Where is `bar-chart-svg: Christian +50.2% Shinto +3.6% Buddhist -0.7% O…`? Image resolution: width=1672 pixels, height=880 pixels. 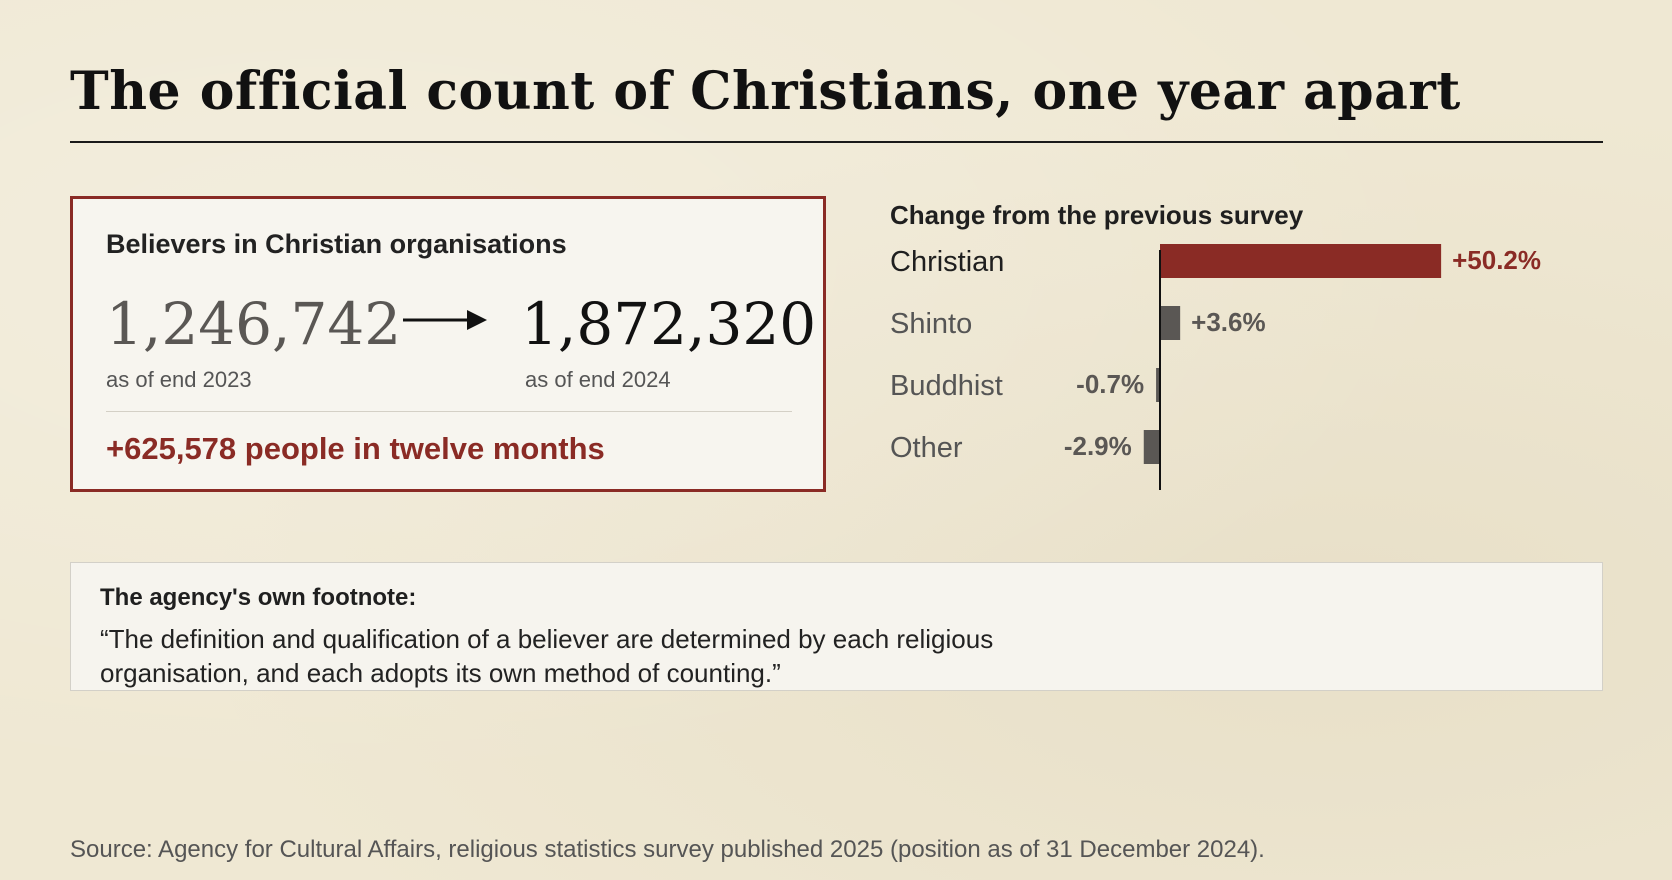
bar-chart-svg: Christian +50.2% Shinto +3.6% Buddhist -0.7% O… is located at coordinates (1215, 367).